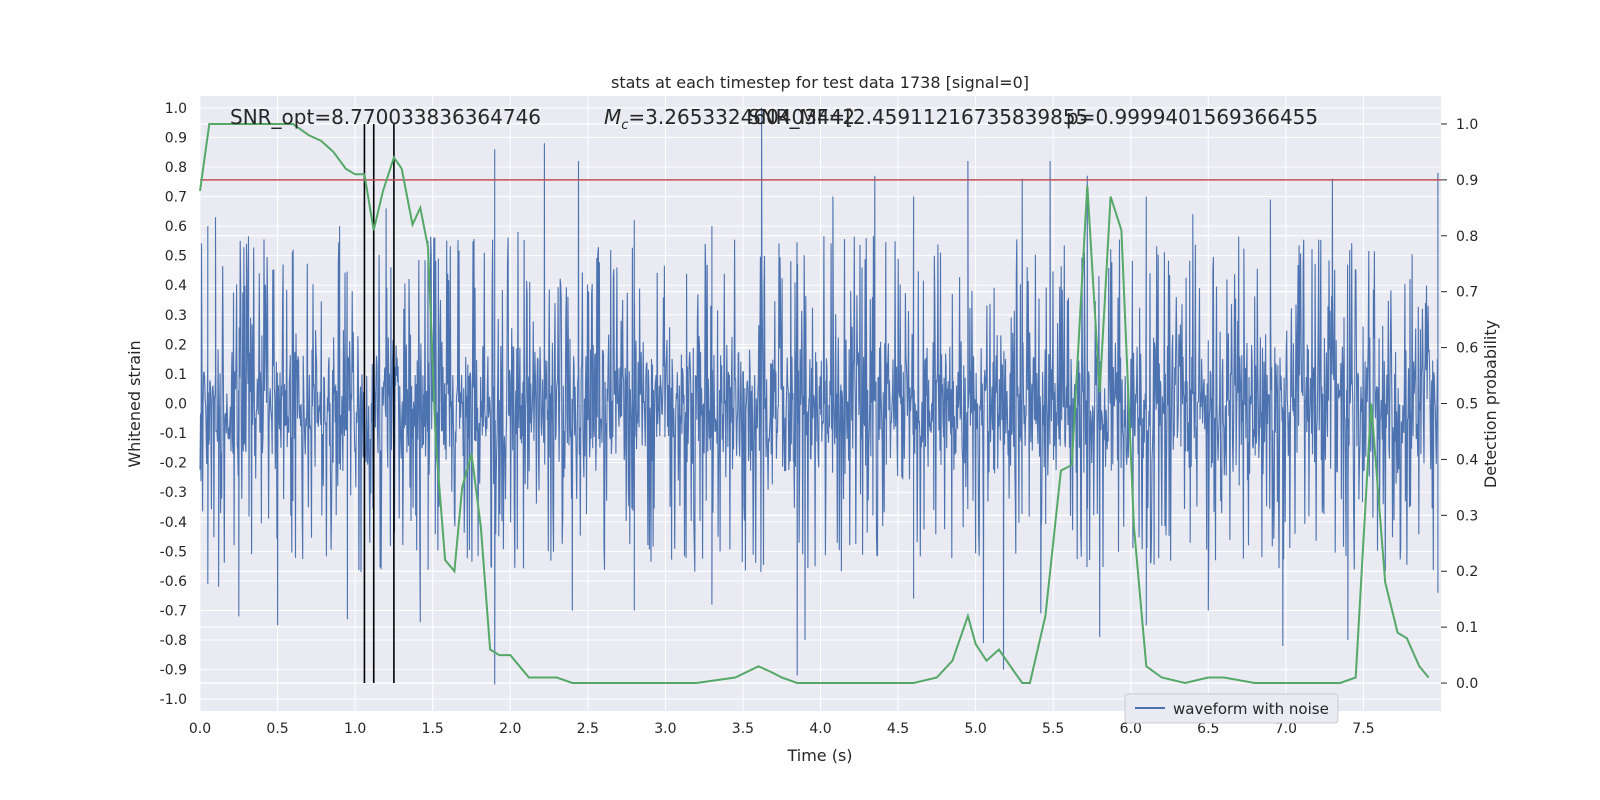 The width and height of the screenshot is (1600, 800). I want to click on y-tick-label: 0.4, so click(176, 286).